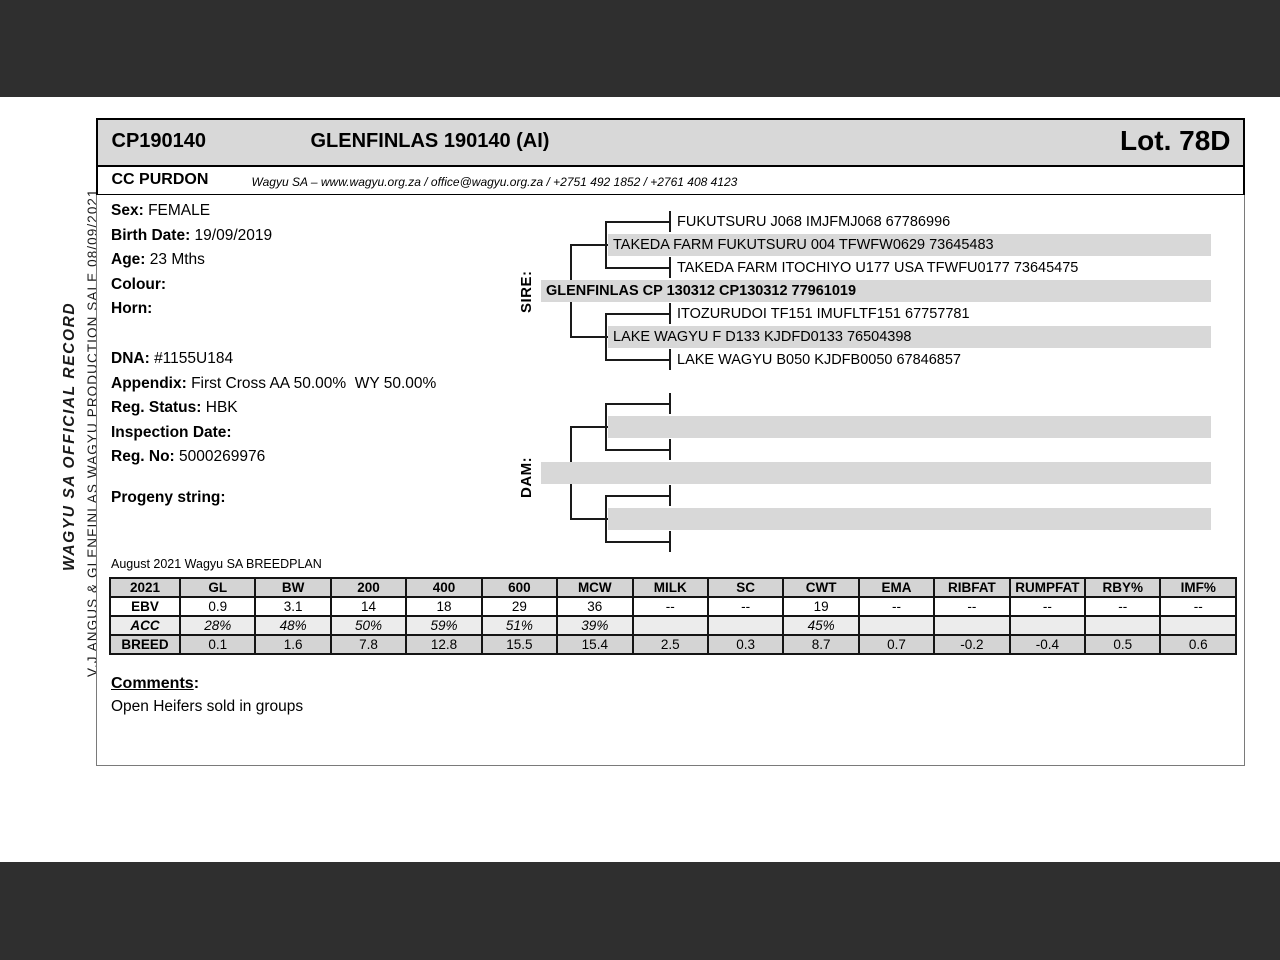  I want to click on ebv-cell: 18, so click(444, 606).